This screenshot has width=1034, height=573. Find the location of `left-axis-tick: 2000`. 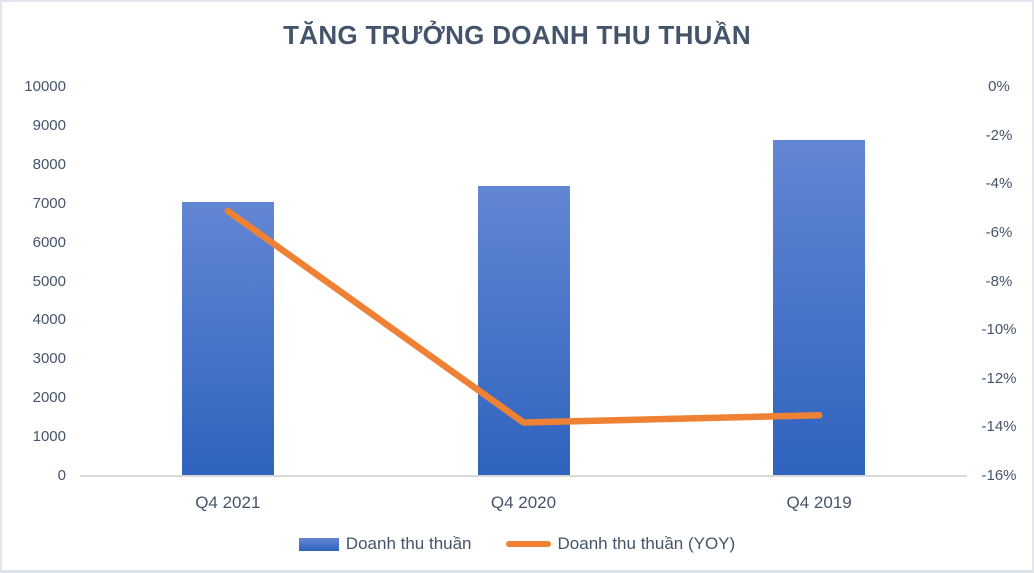

left-axis-tick: 2000 is located at coordinates (49, 398).